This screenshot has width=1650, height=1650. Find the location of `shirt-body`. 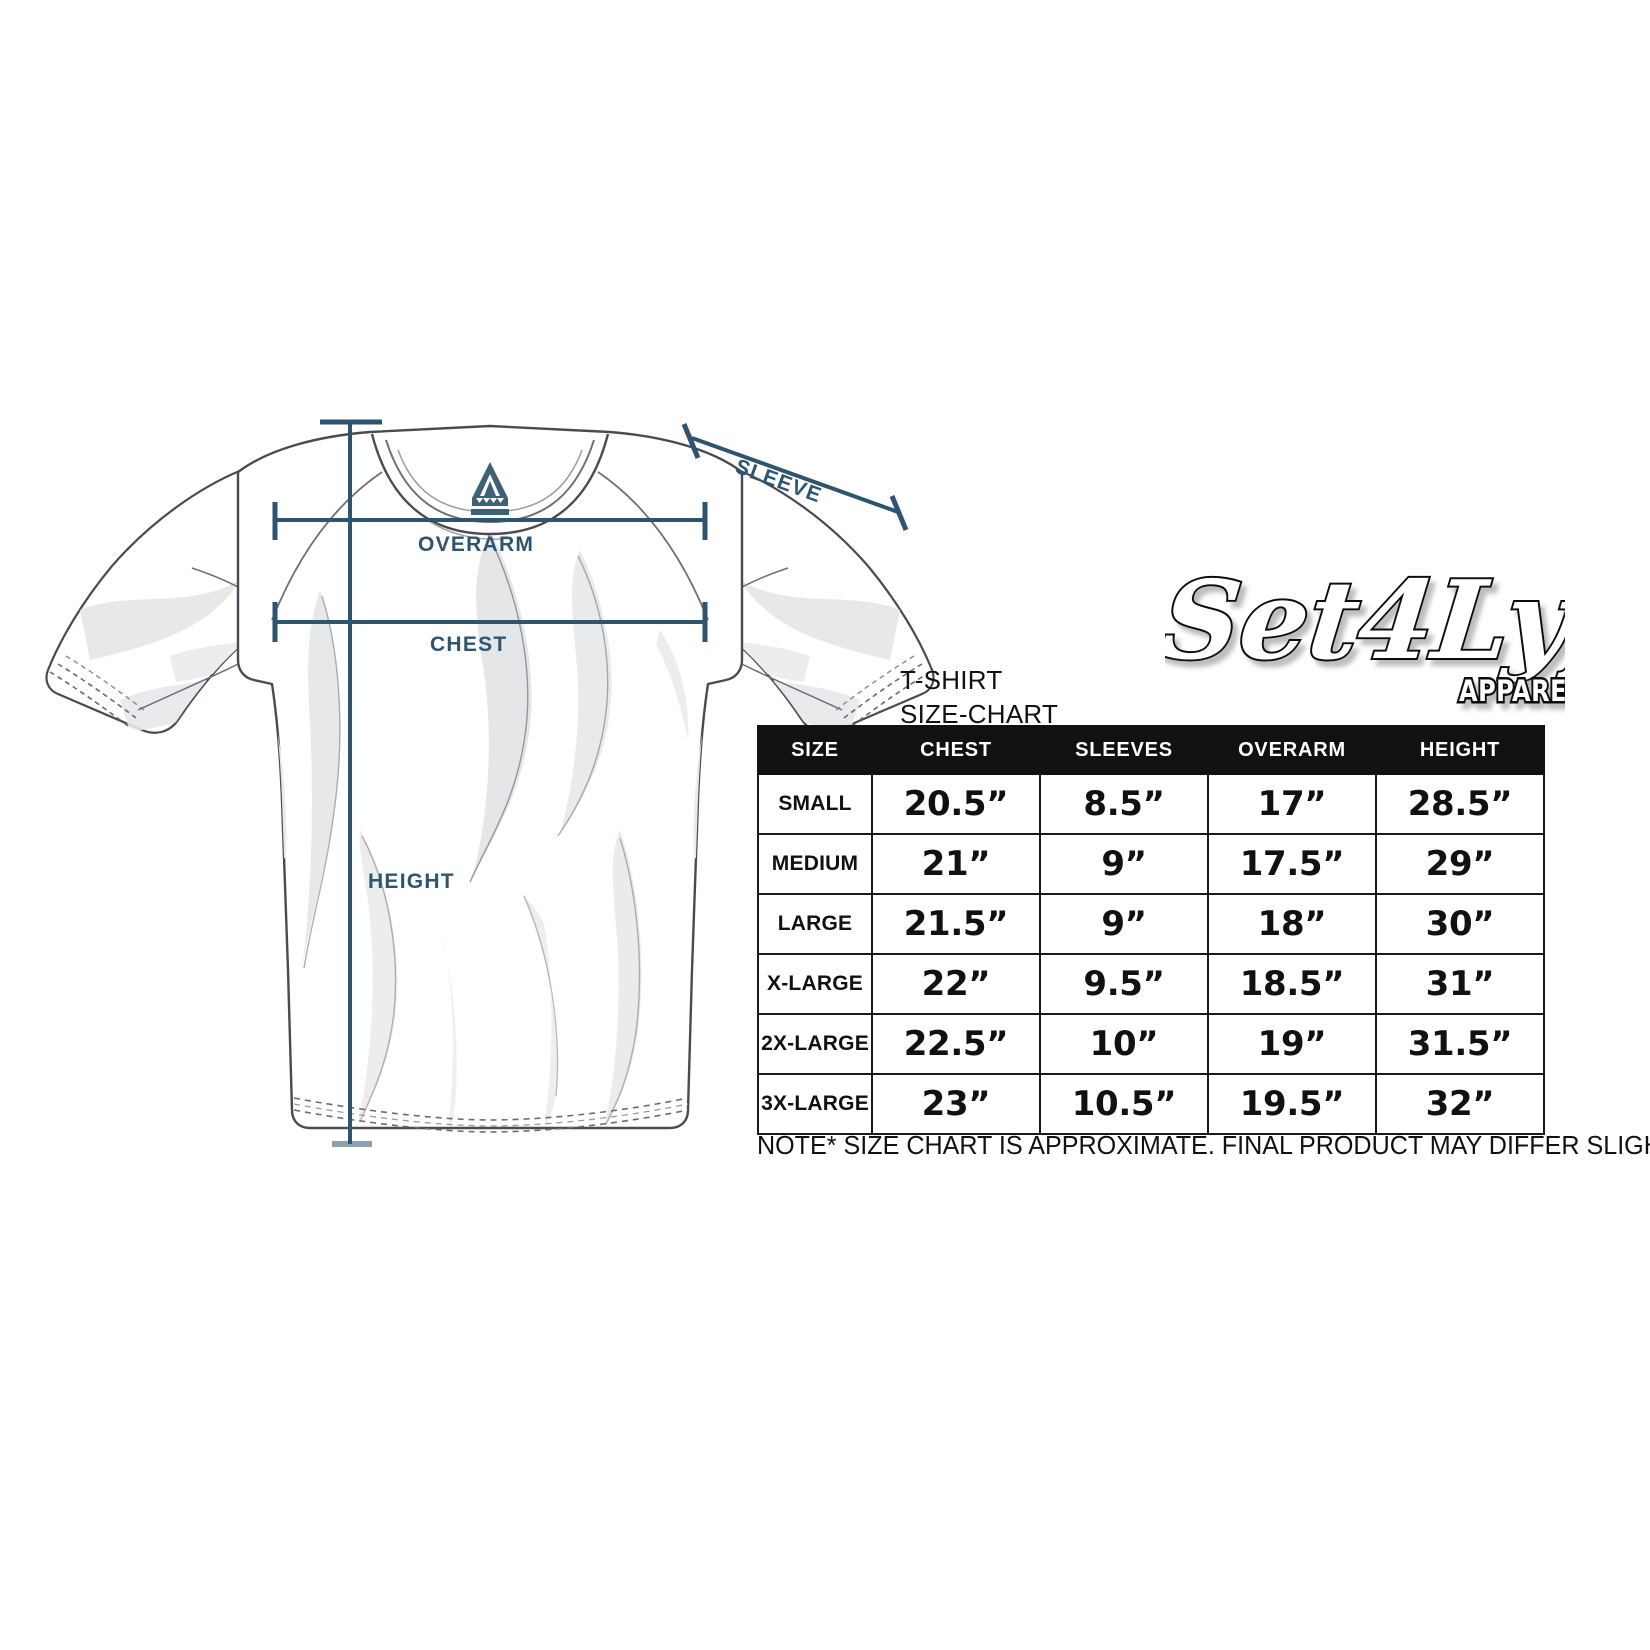

shirt-body is located at coordinates (490, 778).